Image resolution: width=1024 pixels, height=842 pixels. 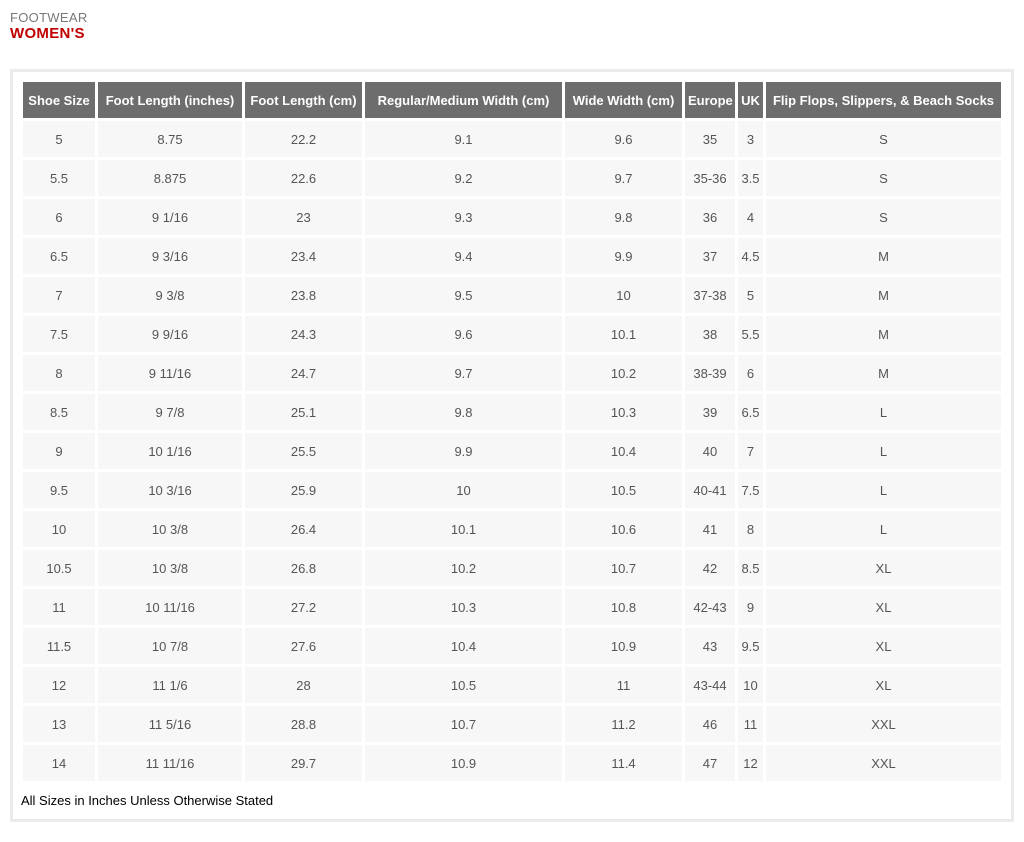 I want to click on table-cell: 11.2, so click(x=623, y=724).